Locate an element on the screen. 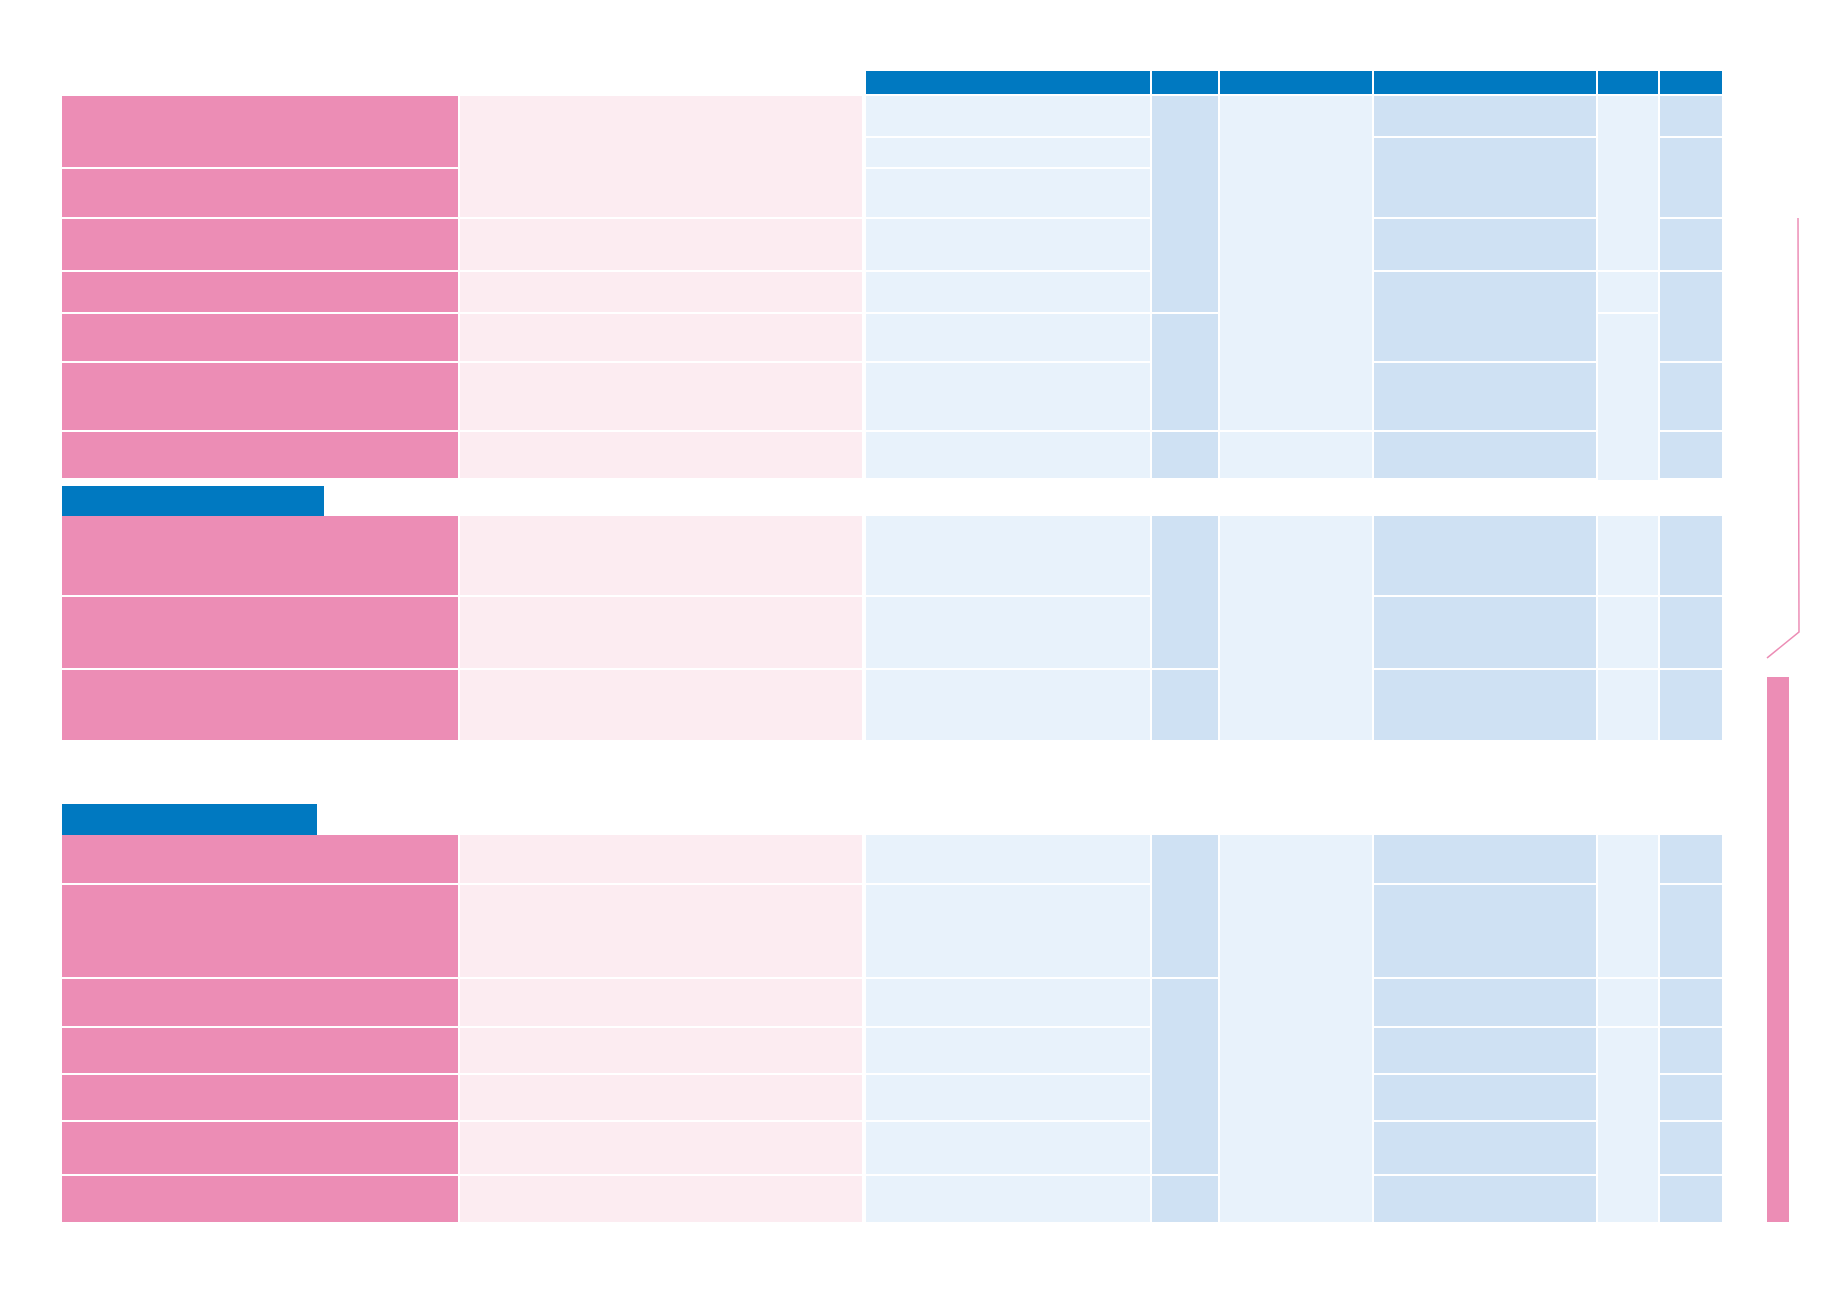  side-tab-bar is located at coordinates (1778, 949).